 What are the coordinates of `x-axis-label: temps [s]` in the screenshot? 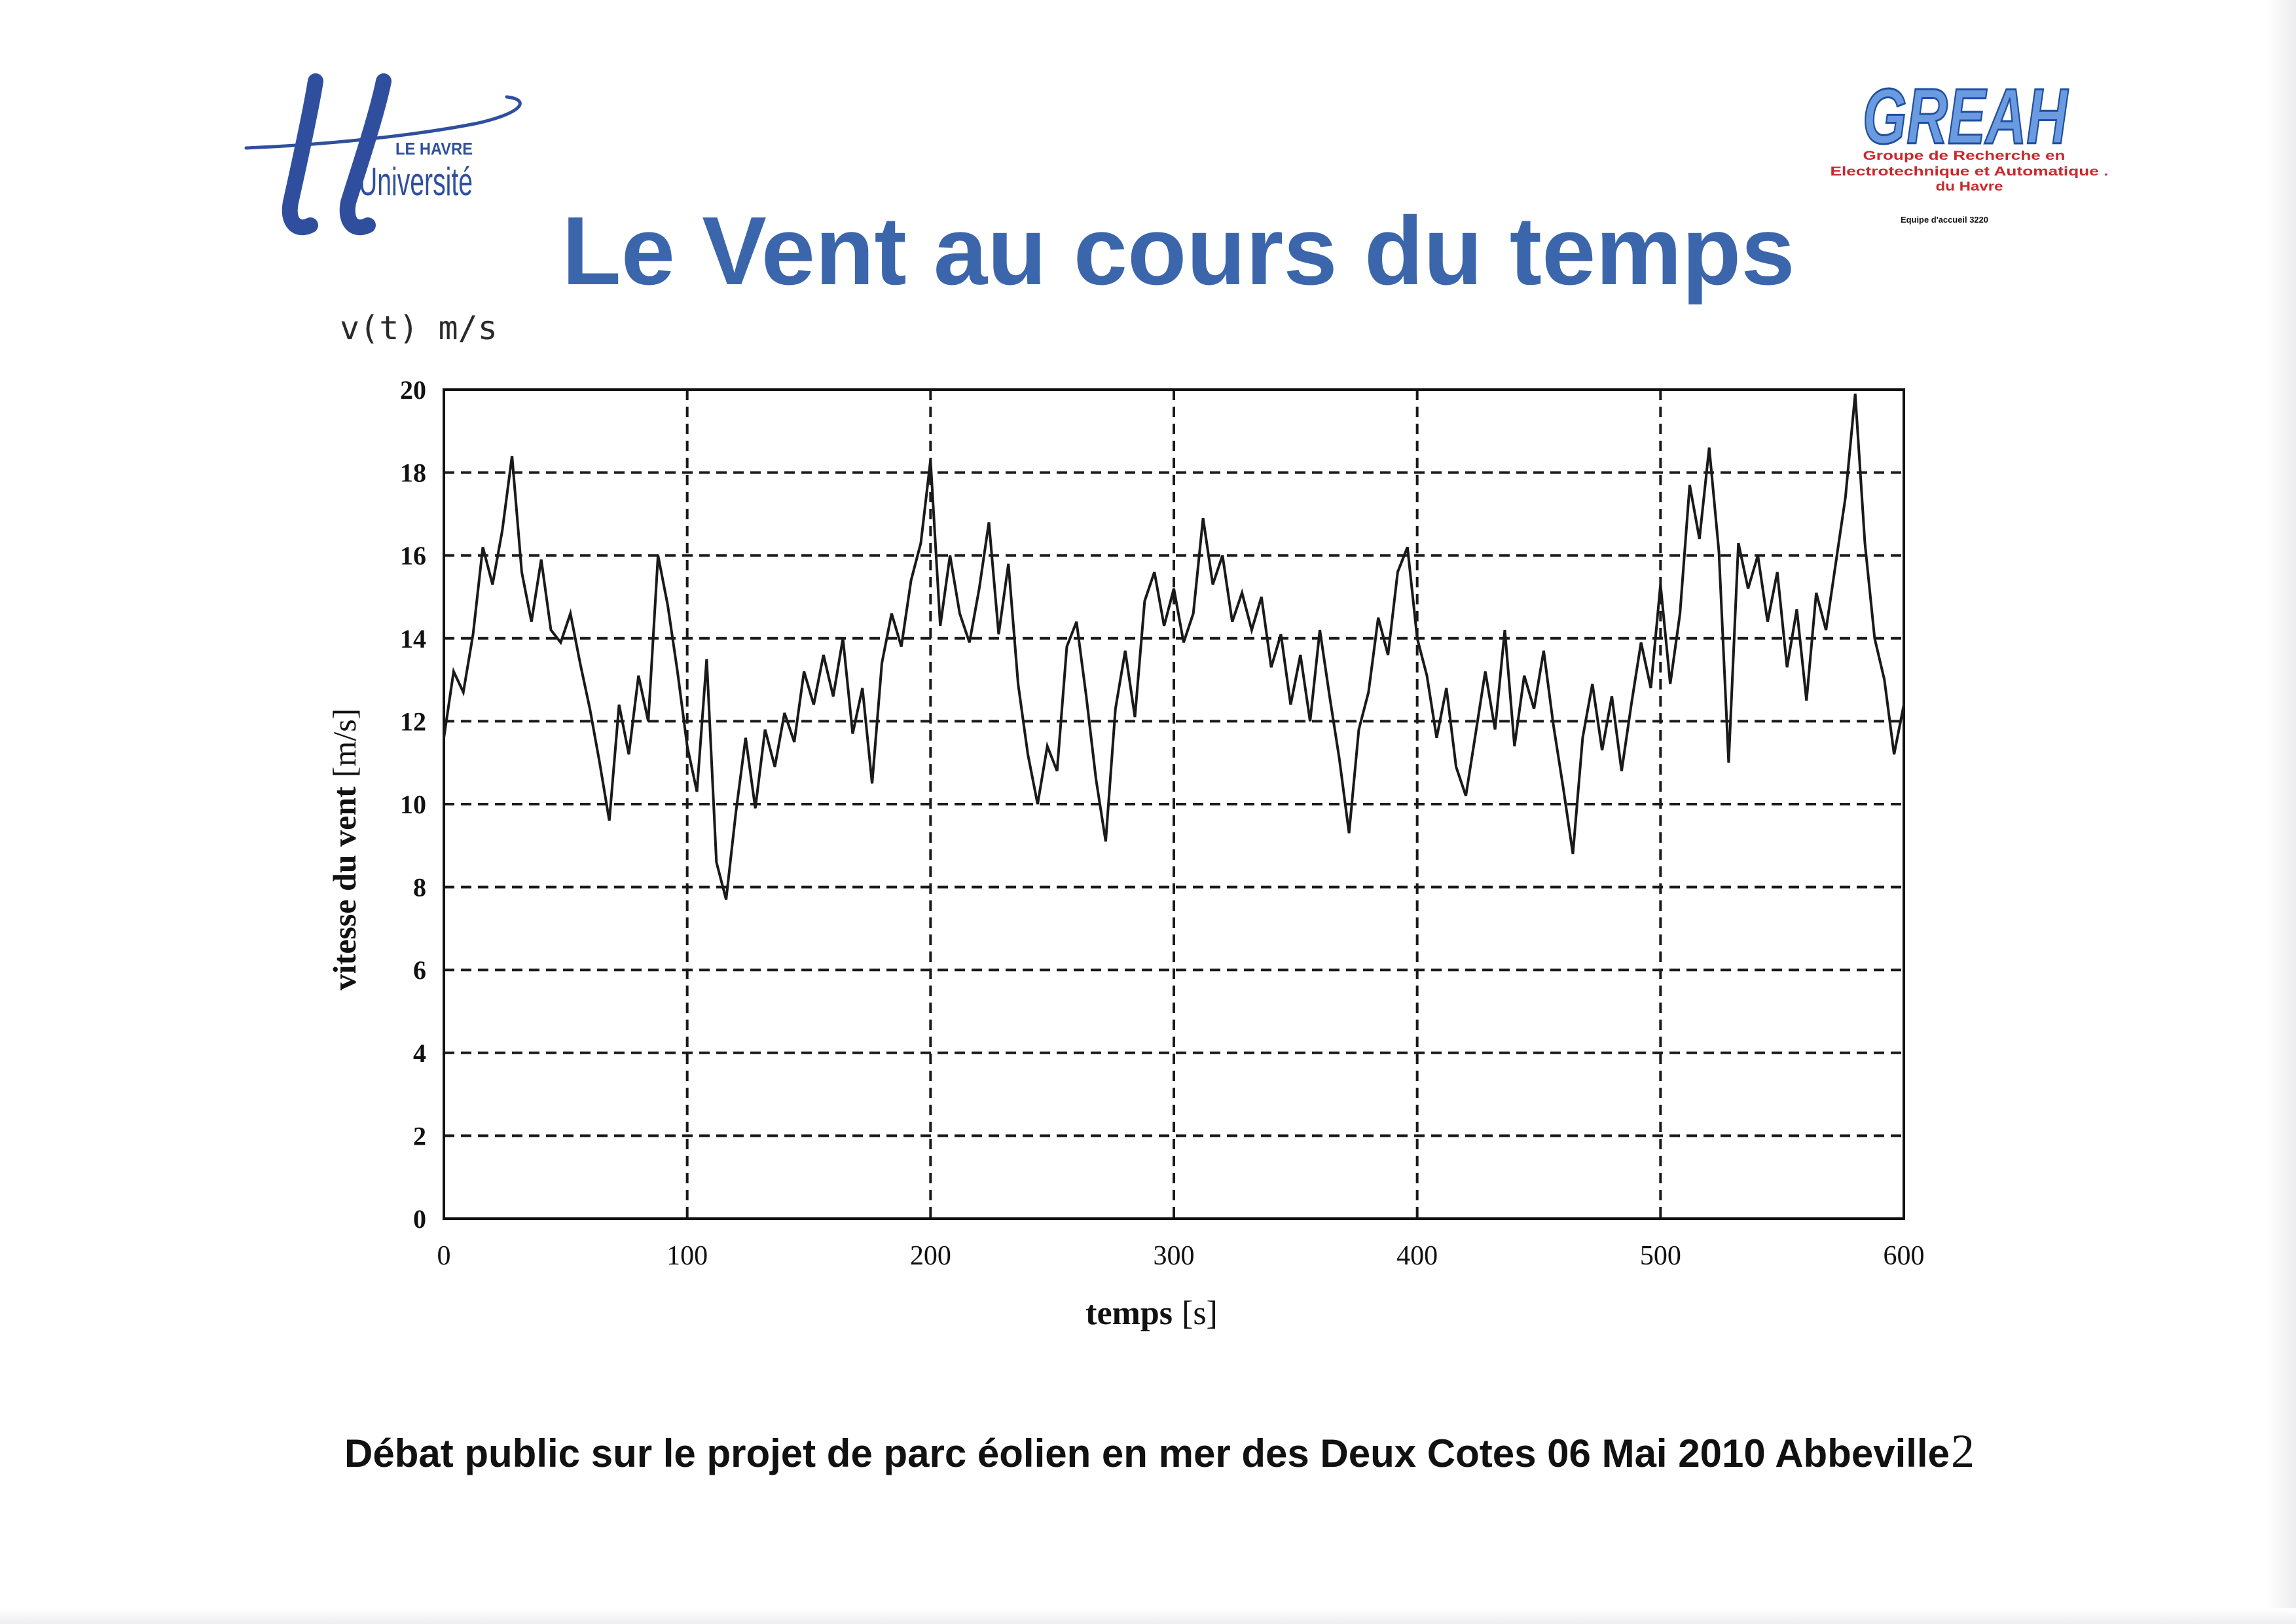 It's located at (1151, 1313).